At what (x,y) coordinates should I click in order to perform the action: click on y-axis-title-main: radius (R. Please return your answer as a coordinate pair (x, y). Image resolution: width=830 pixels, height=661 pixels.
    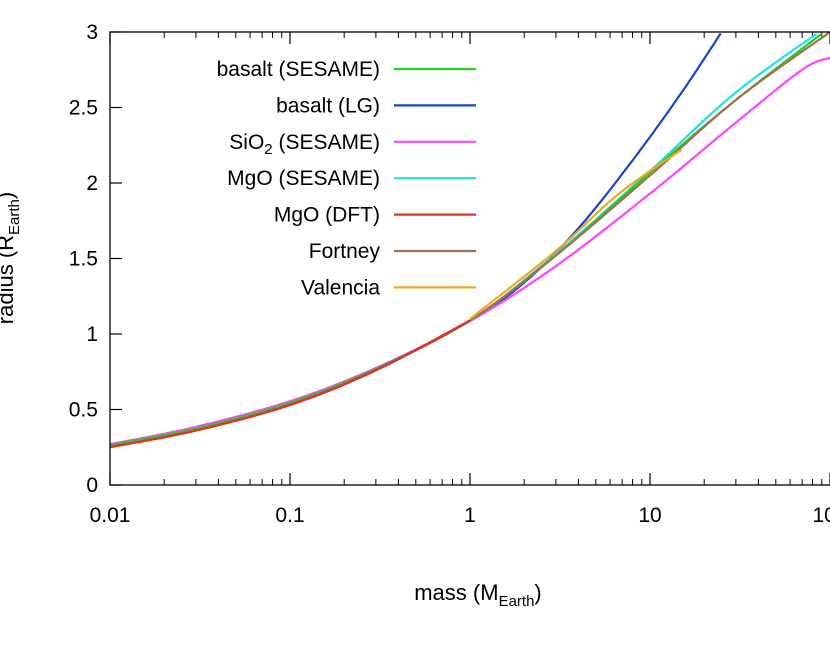
    Looking at the image, I should click on (9, 279).